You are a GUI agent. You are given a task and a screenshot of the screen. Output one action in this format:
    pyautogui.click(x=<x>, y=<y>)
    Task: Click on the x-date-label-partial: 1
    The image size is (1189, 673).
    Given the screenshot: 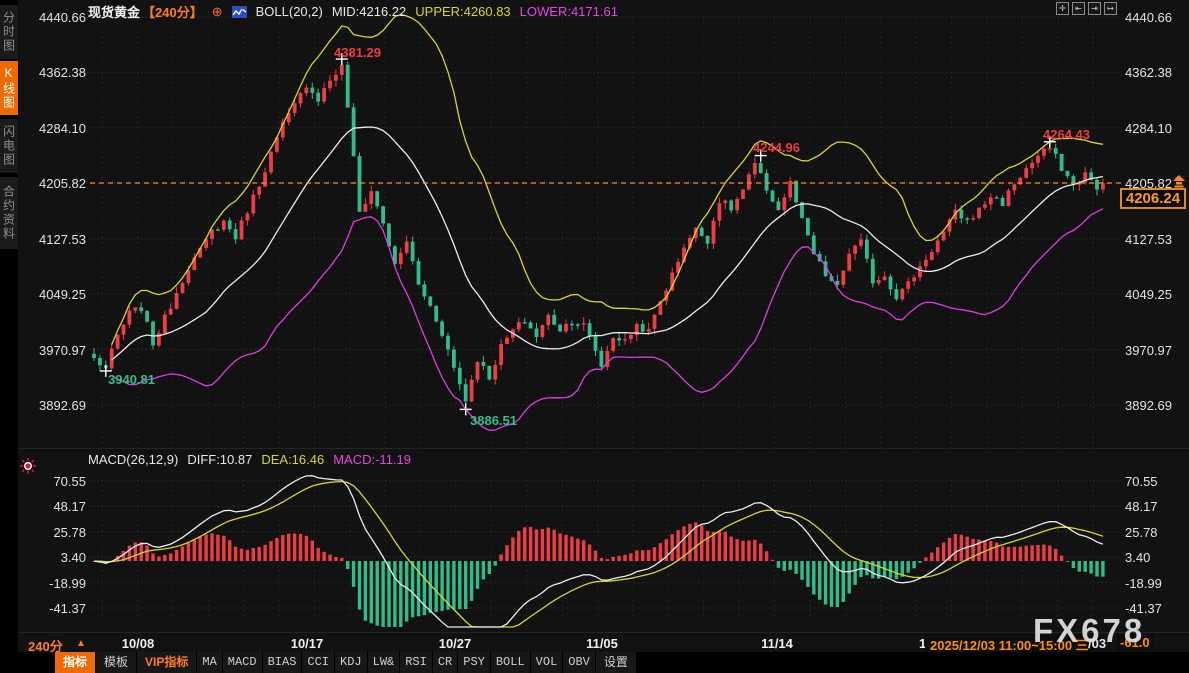 What is the action you would take?
    pyautogui.click(x=923, y=643)
    